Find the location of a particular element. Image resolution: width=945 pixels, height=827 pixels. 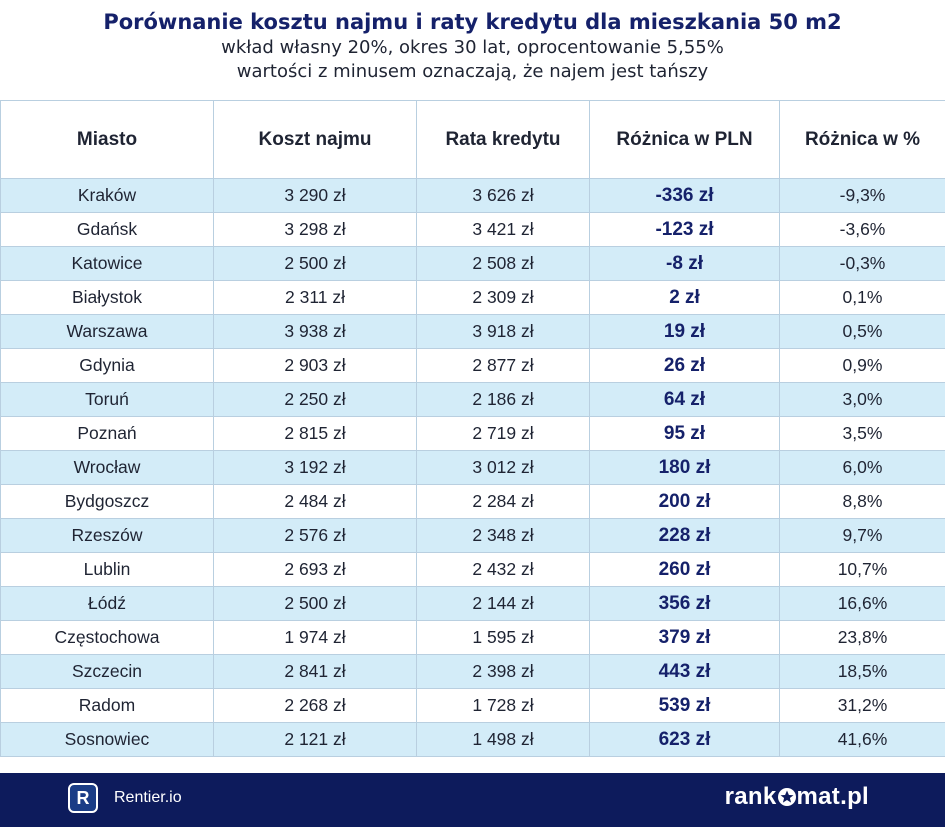

star-icon is located at coordinates (786, 797).